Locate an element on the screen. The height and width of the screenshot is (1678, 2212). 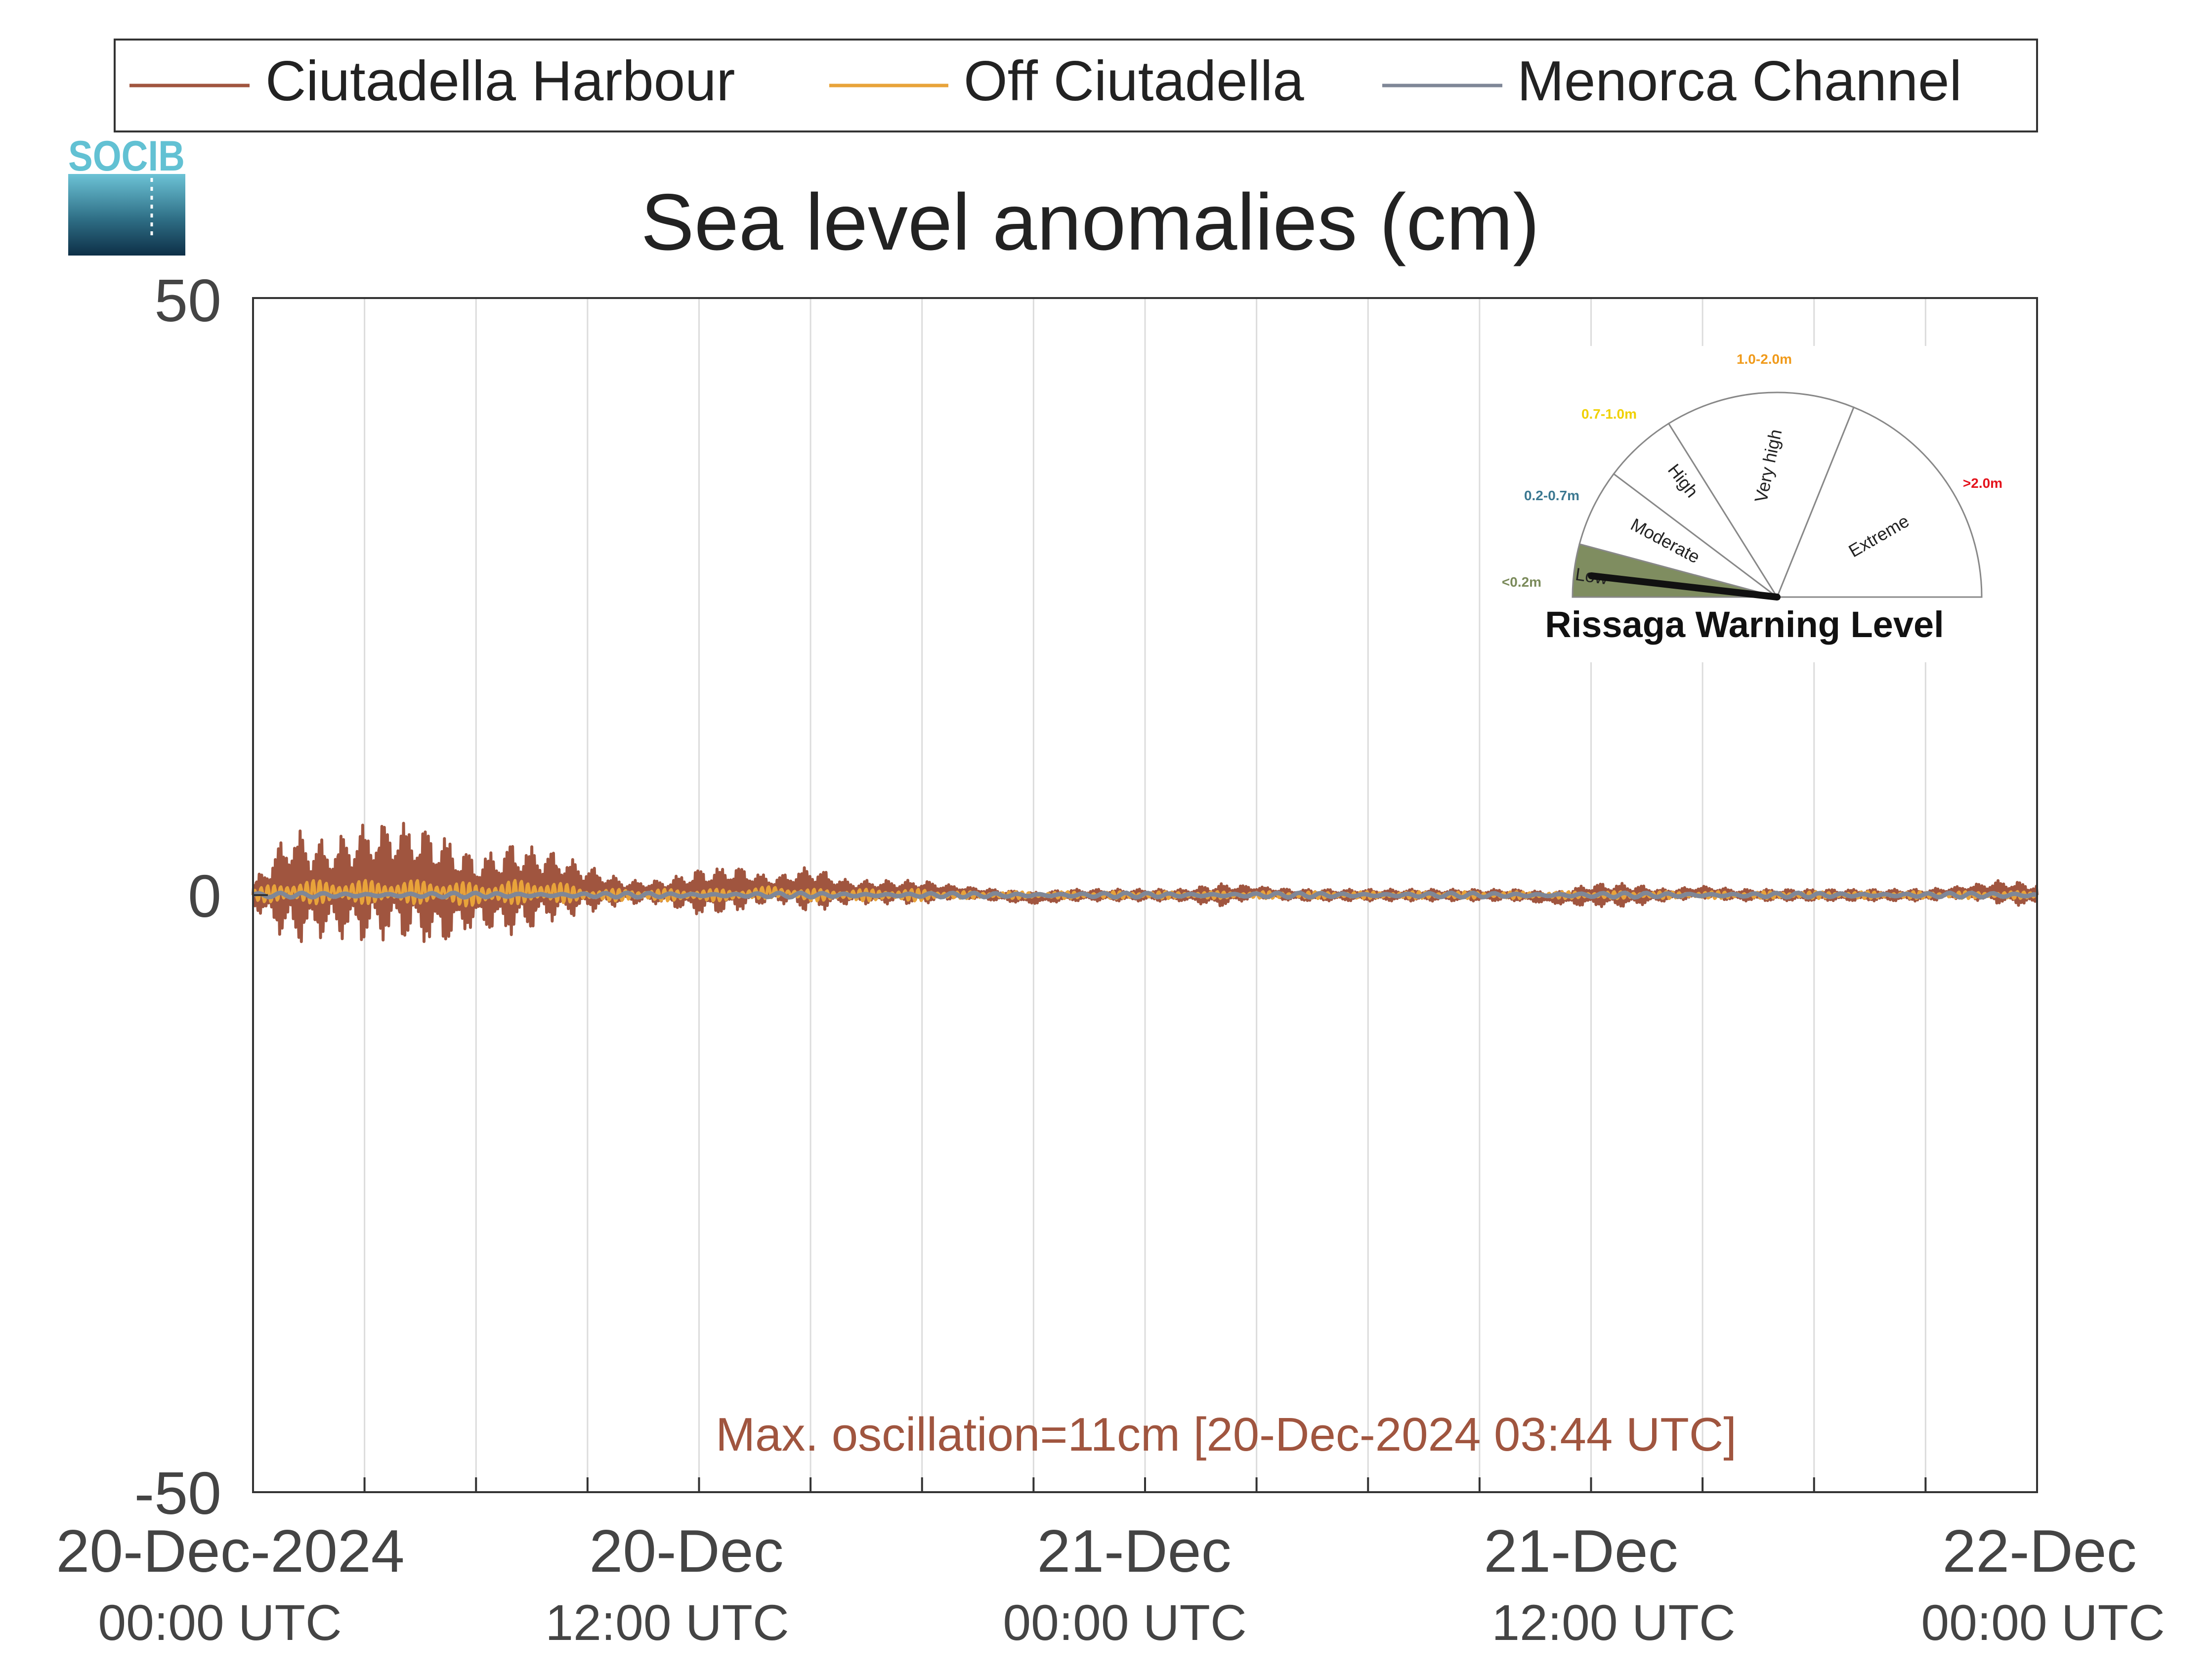
y-tick-label-mid: 0 is located at coordinates (204, 896).